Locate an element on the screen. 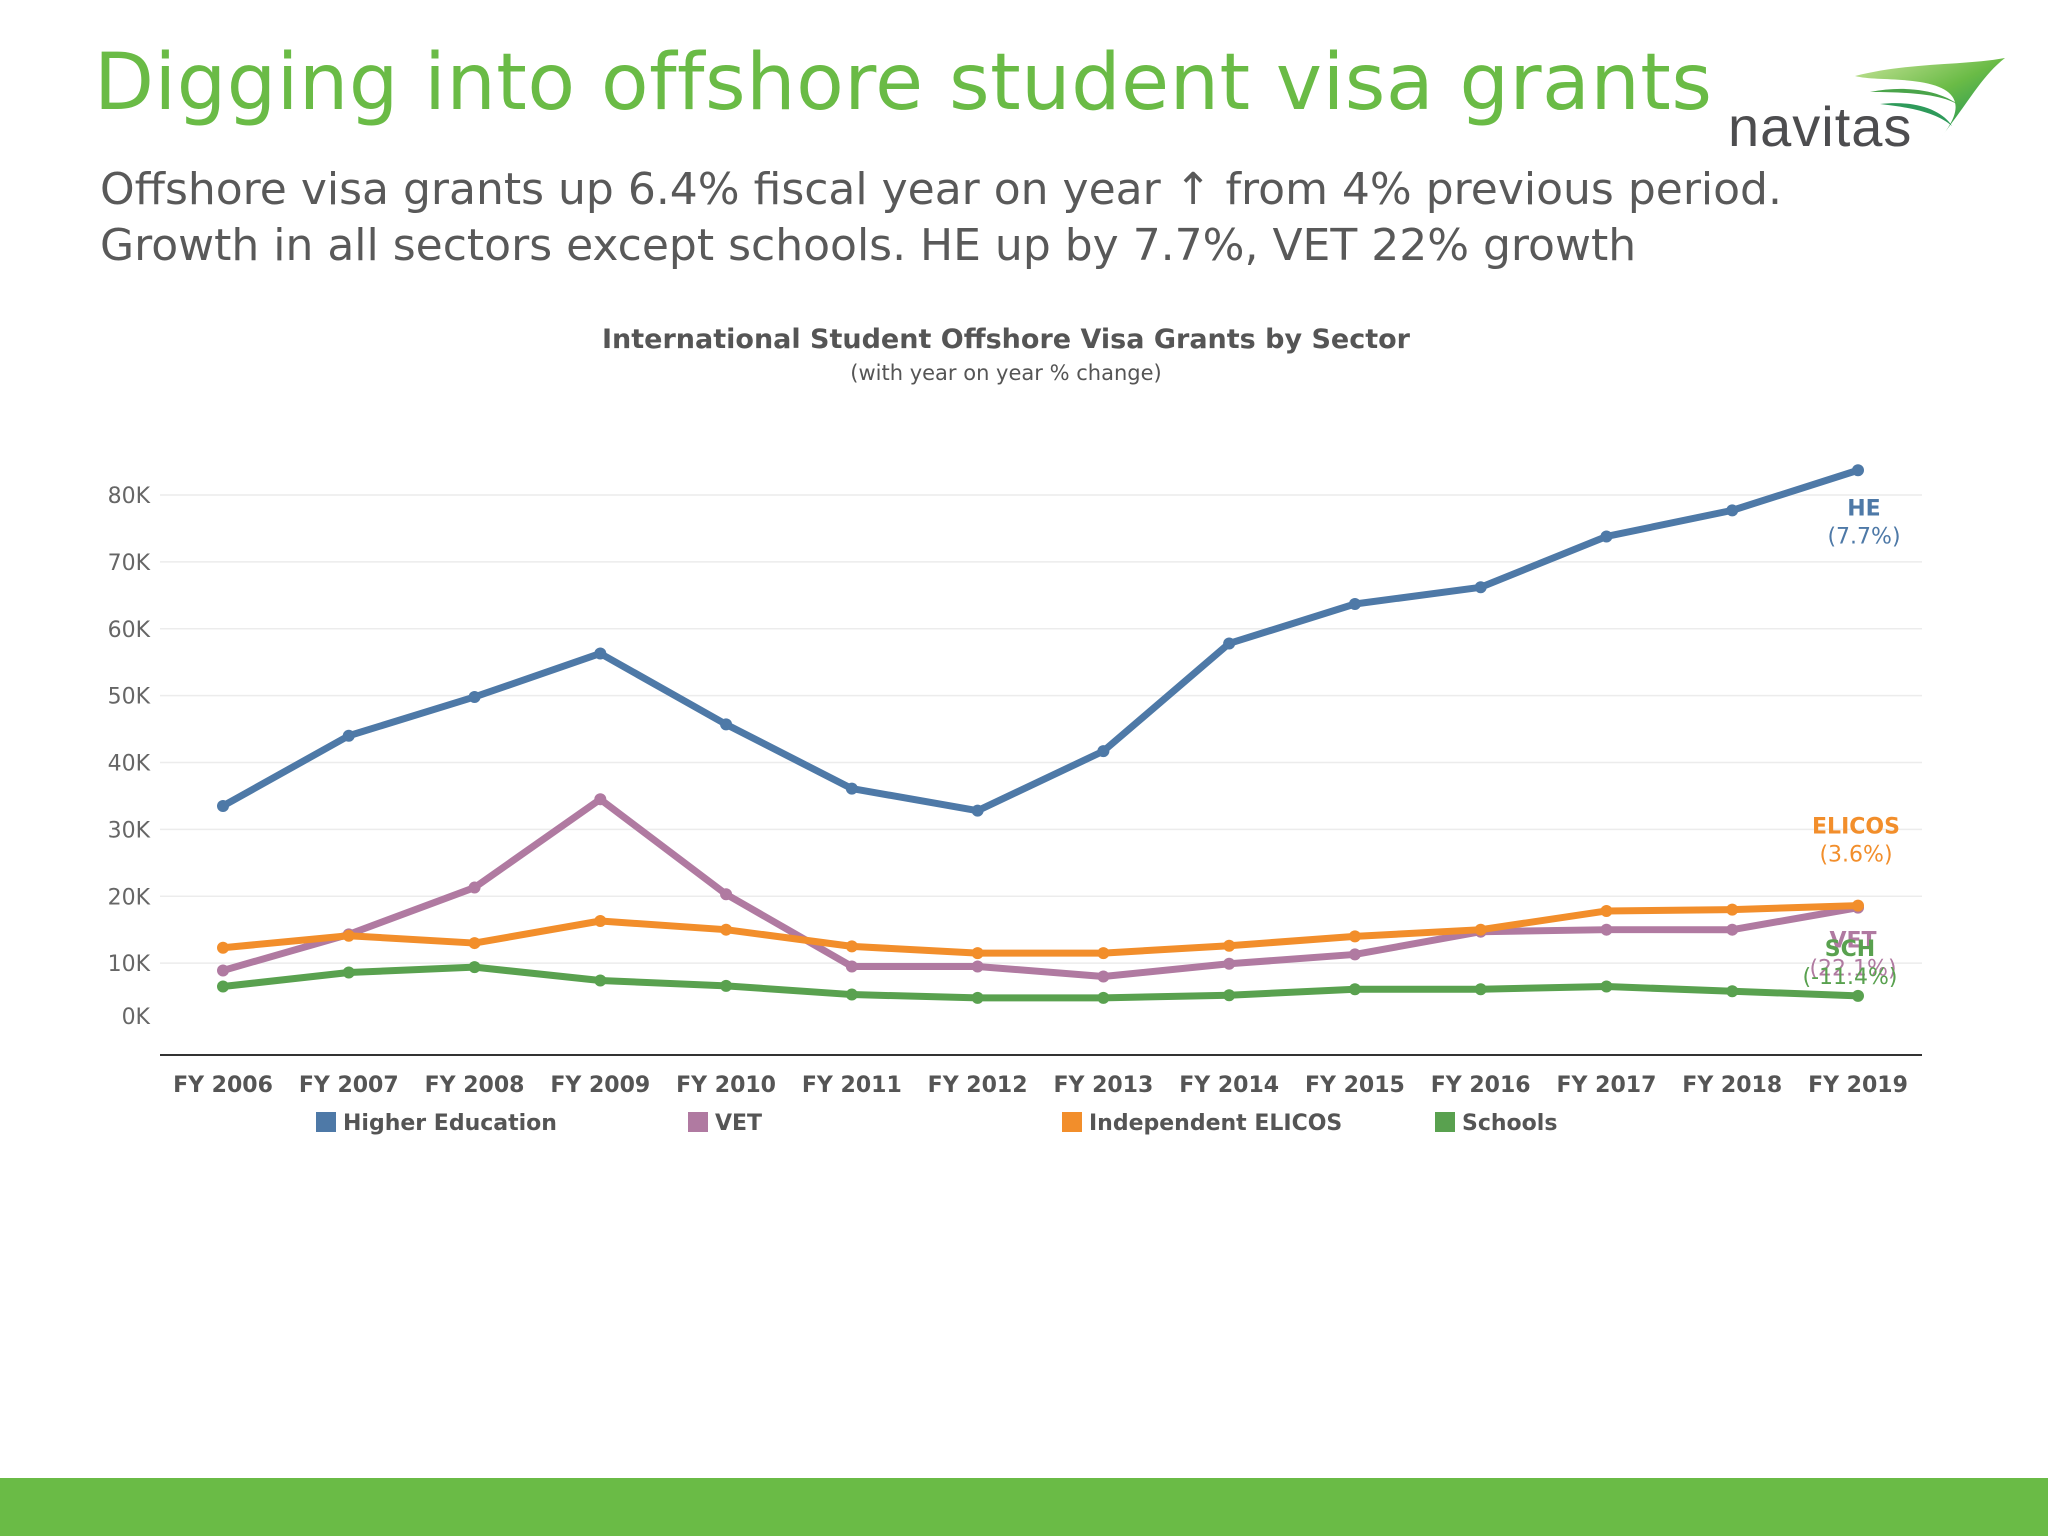 Image resolution: width=2048 pixels, height=1536 pixels. x-tick-label: FY 2008 is located at coordinates (475, 1085).